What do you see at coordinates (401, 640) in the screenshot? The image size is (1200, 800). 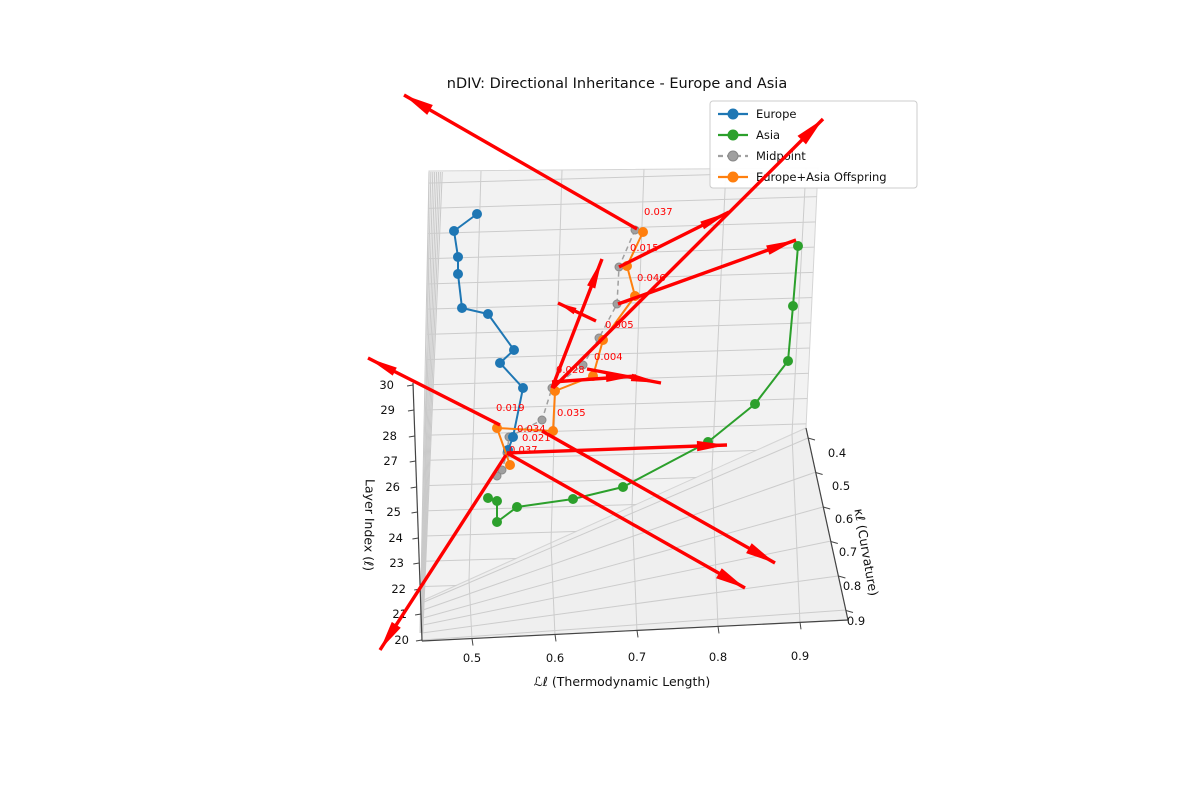 I see `z-tick-label: 20` at bounding box center [401, 640].